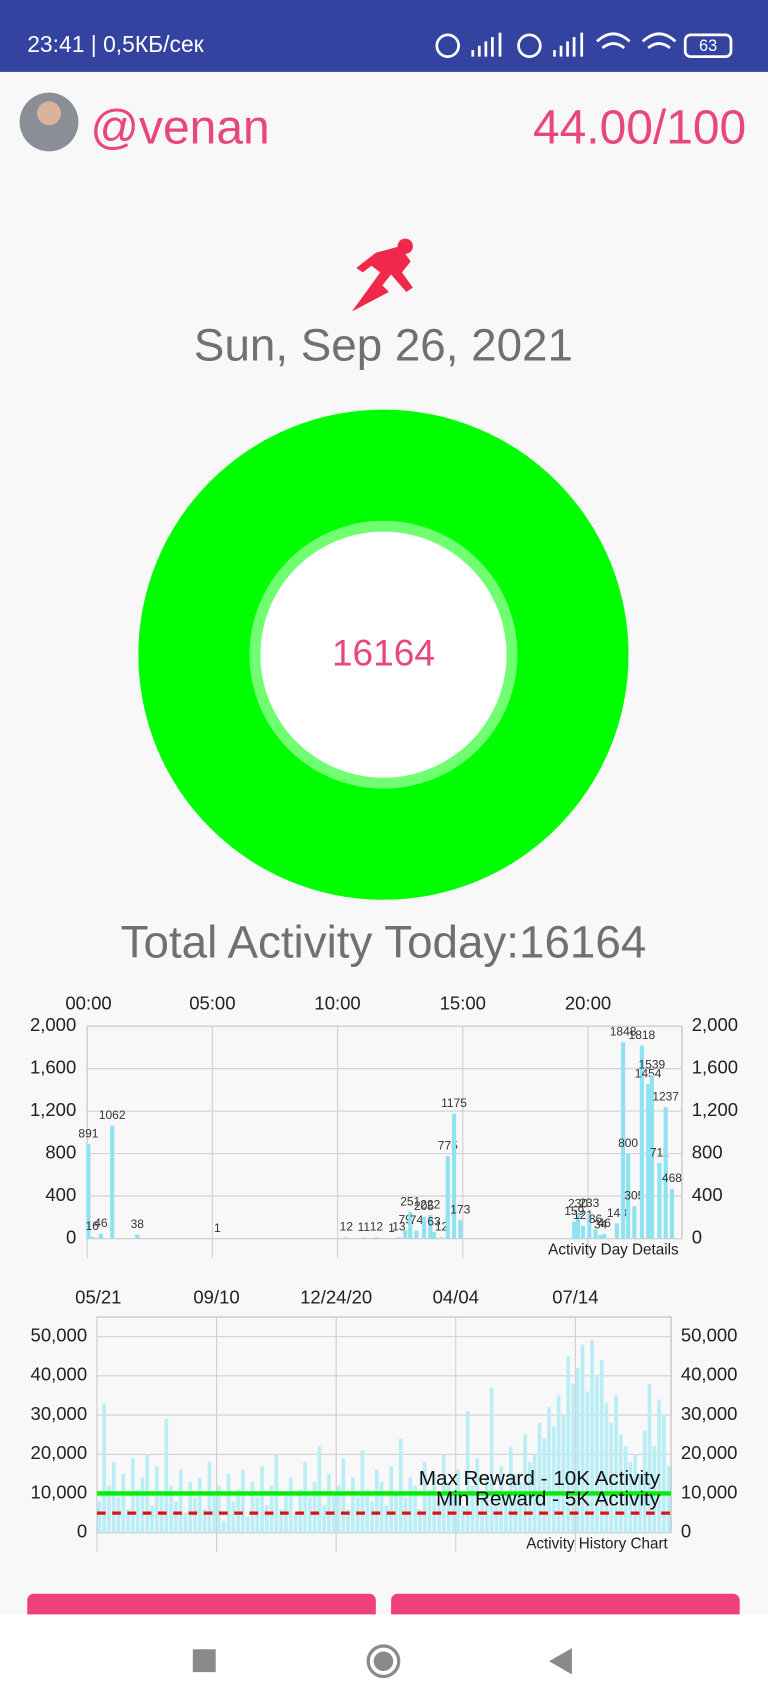  What do you see at coordinates (216, 1296) in the screenshot?
I see `x-tick-label: 09/10` at bounding box center [216, 1296].